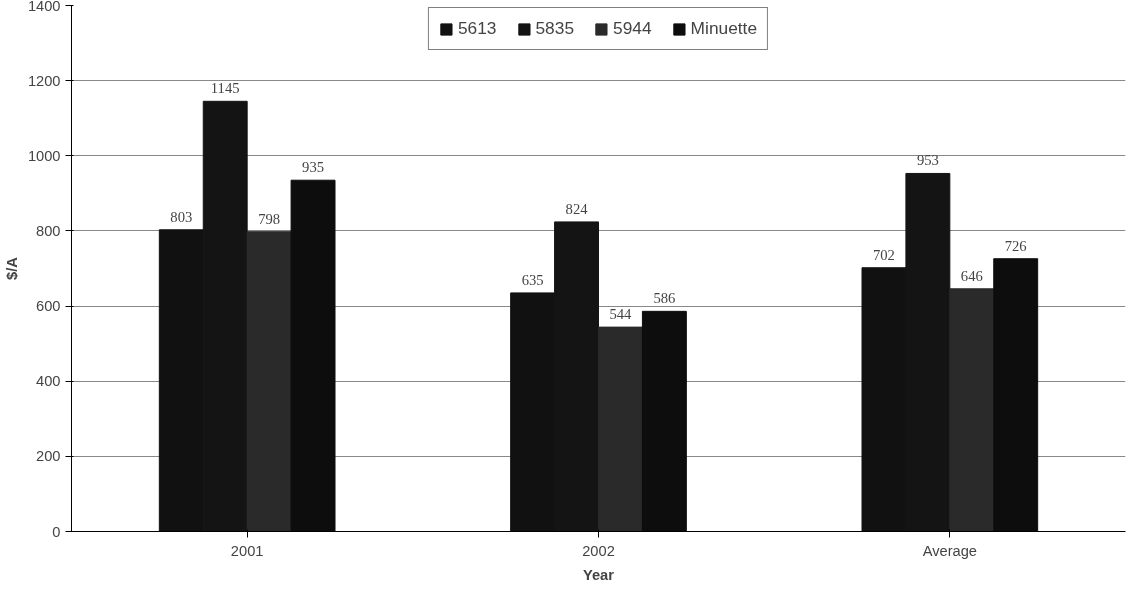 The width and height of the screenshot is (1142, 596). I want to click on data-label: 798, so click(269, 218).